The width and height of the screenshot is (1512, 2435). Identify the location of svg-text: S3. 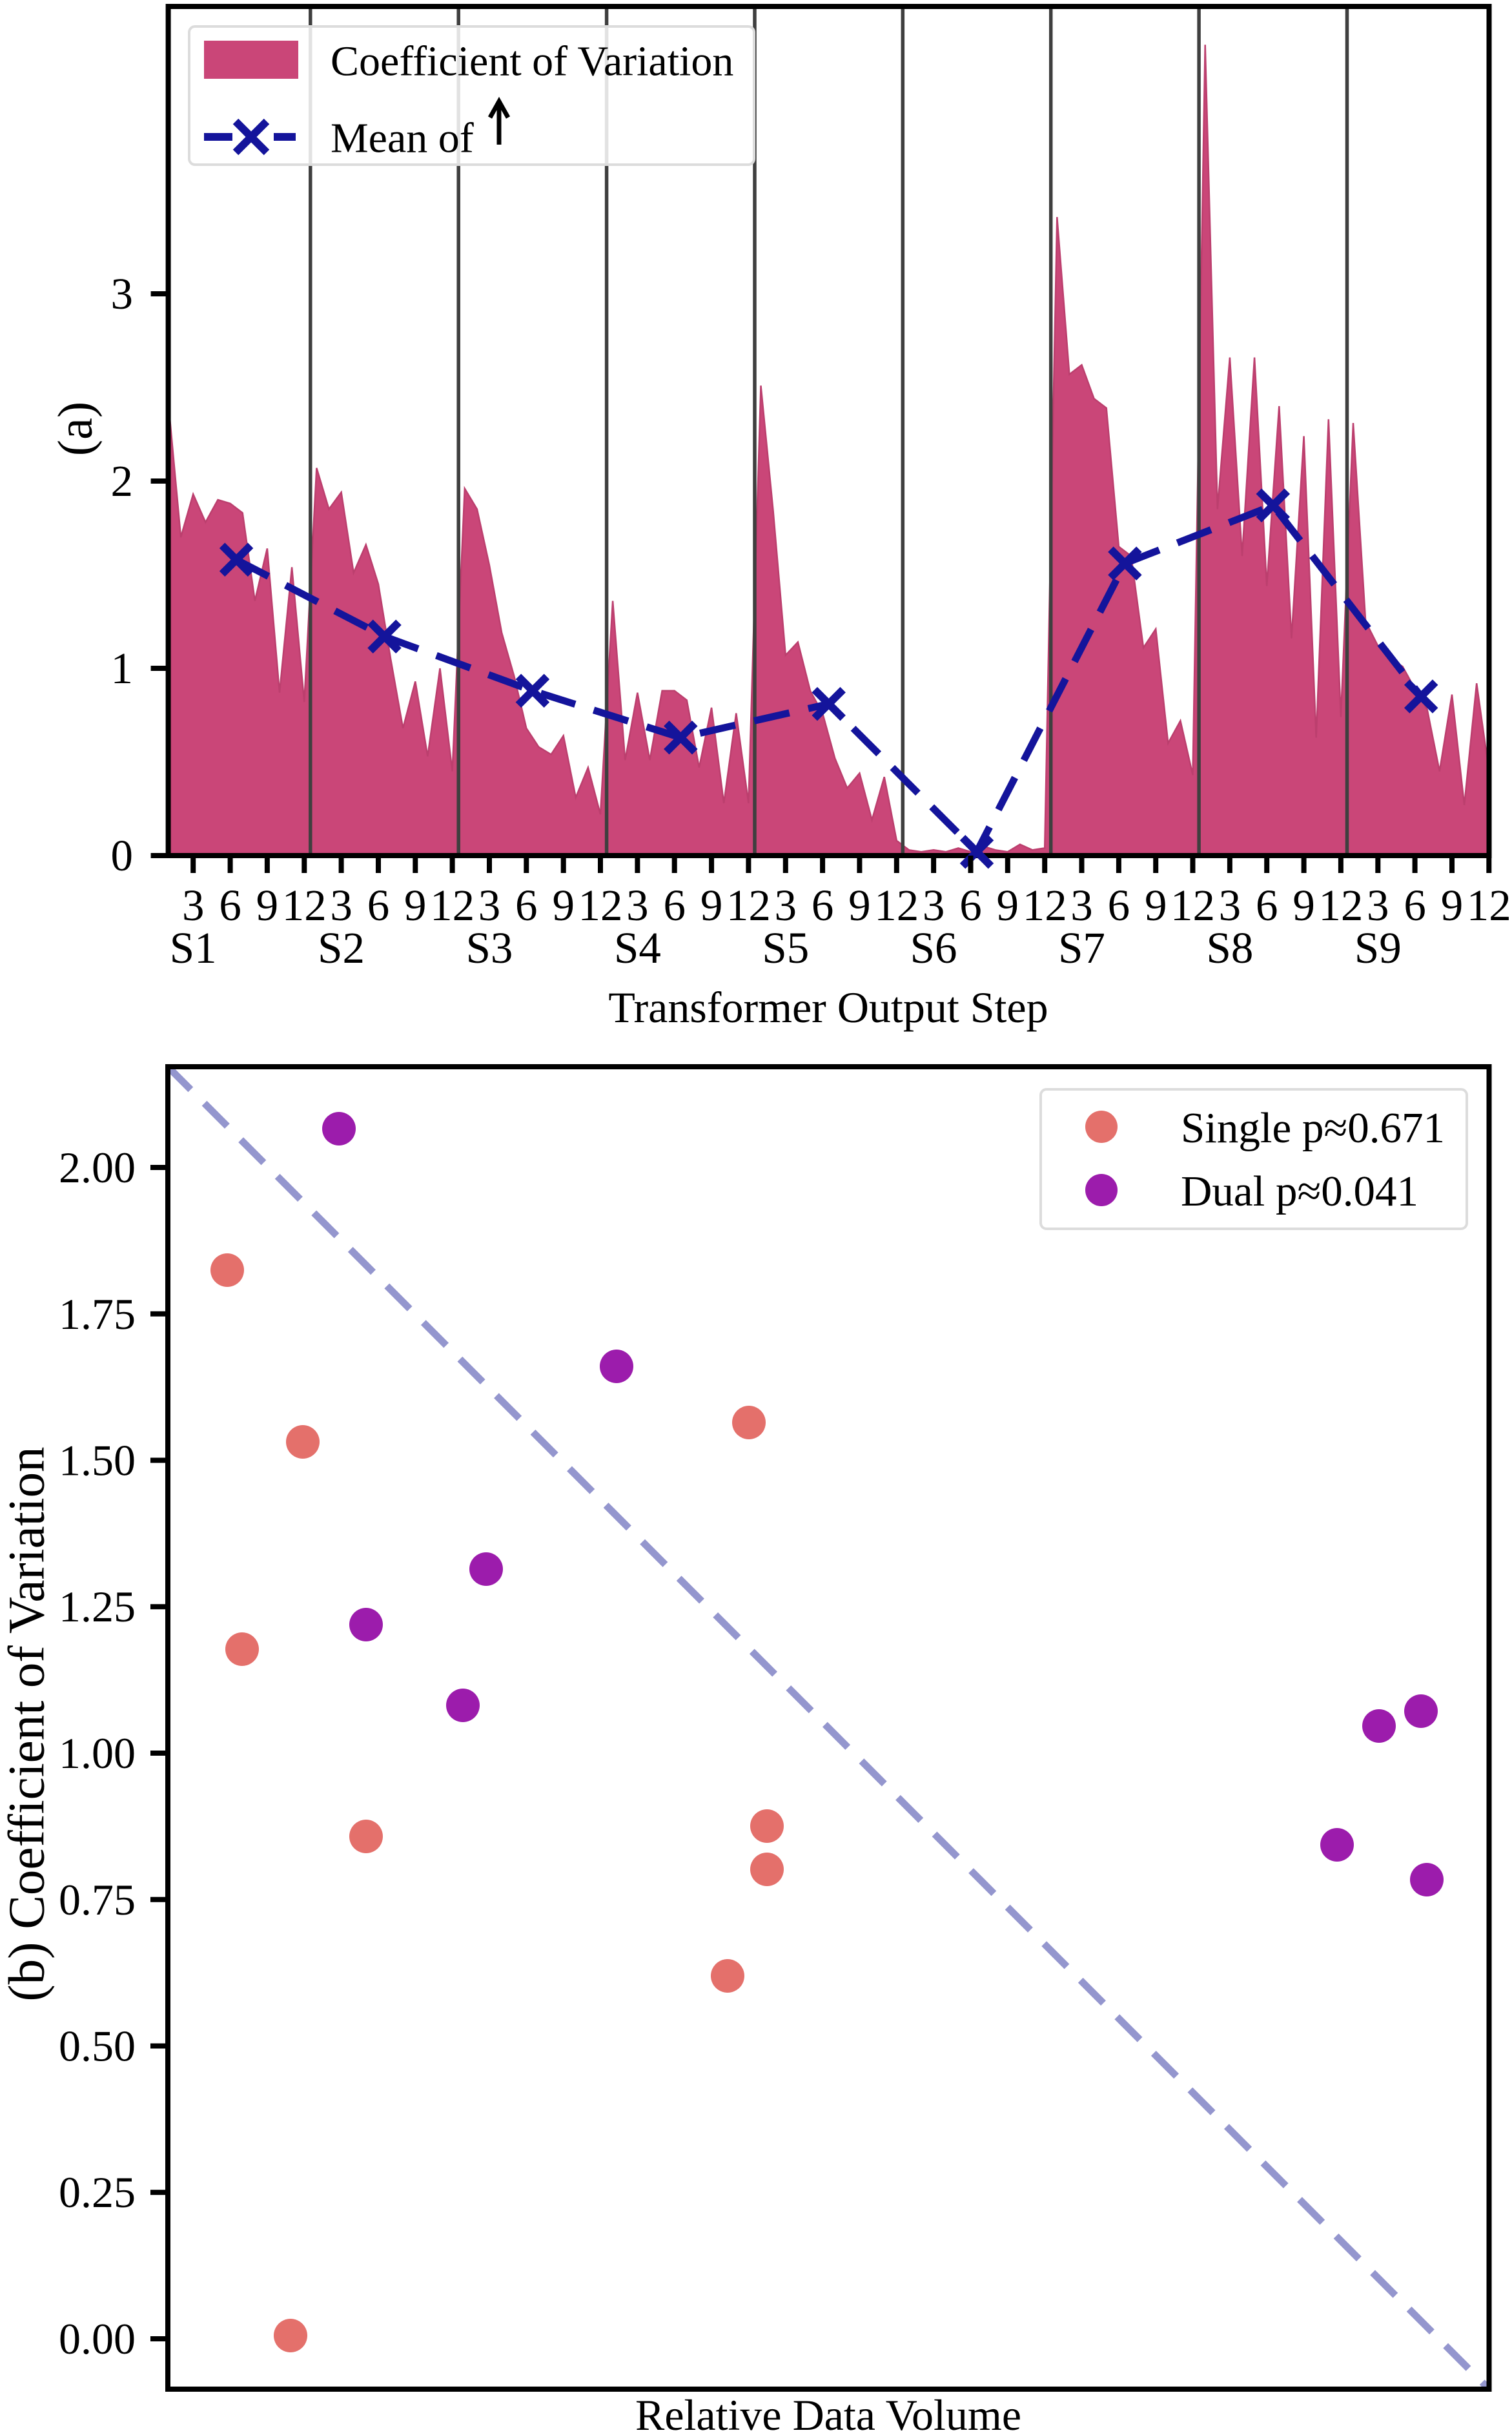
(489, 947).